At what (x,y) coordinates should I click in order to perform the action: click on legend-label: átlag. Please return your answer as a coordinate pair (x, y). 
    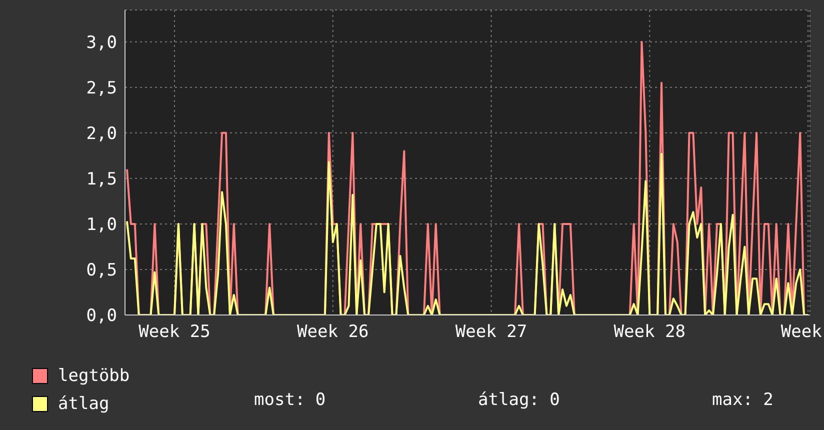
    Looking at the image, I should click on (84, 404).